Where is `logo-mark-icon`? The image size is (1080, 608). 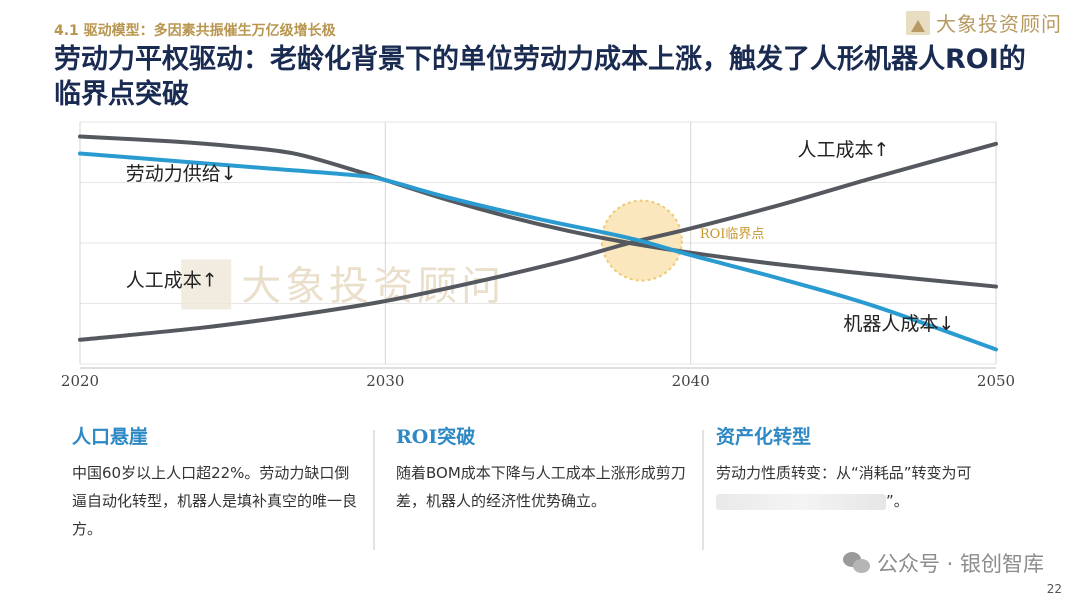
logo-mark-icon is located at coordinates (918, 22).